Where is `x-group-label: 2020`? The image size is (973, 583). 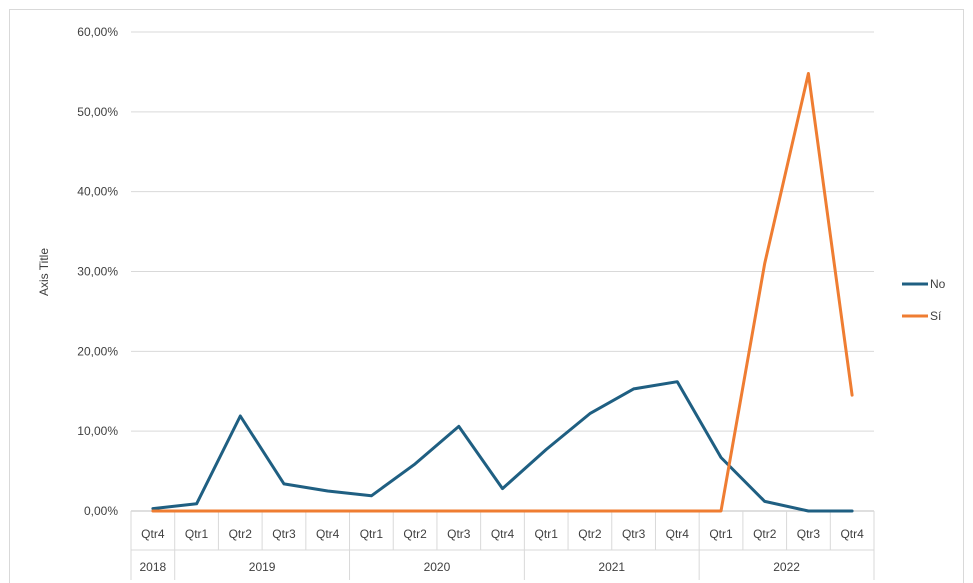 x-group-label: 2020 is located at coordinates (437, 567).